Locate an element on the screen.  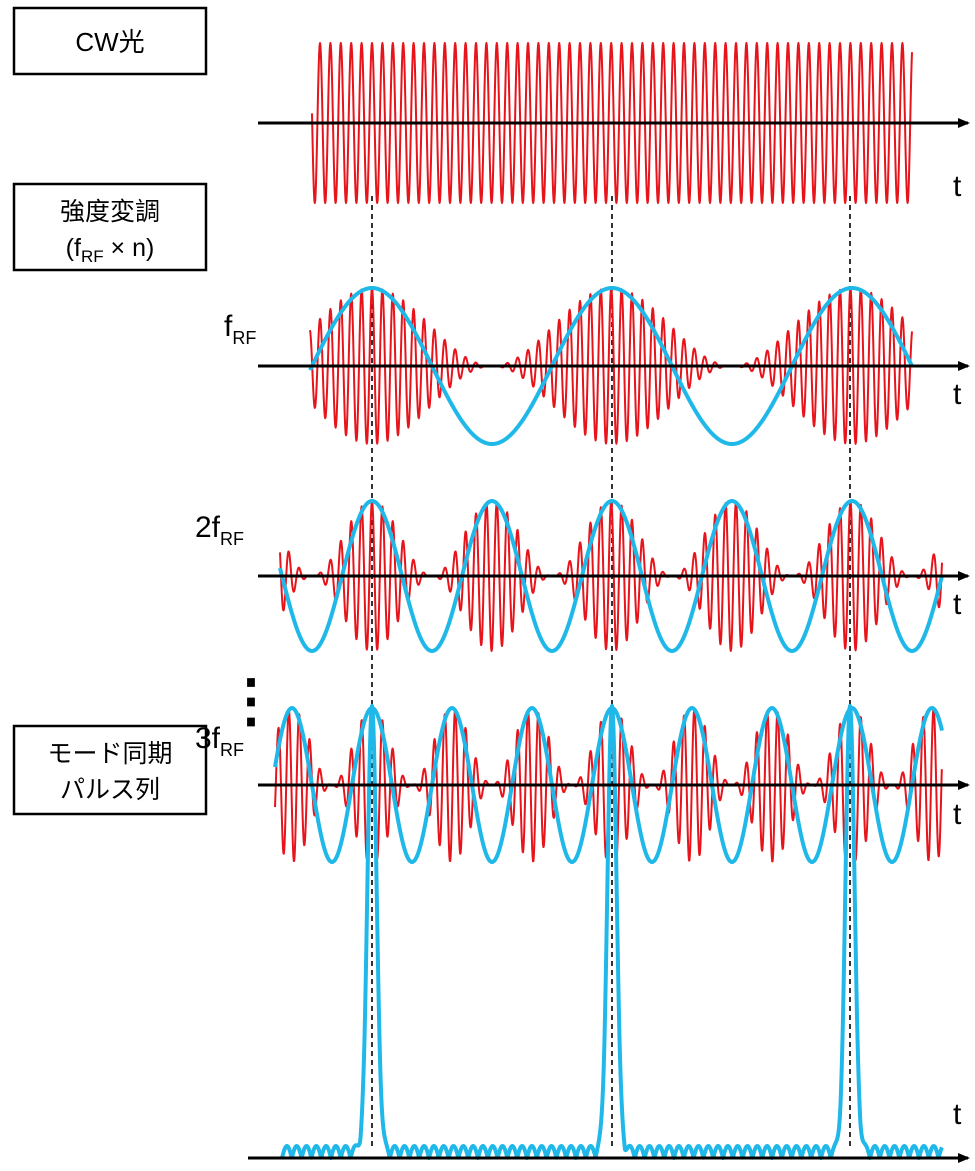
time-label-f3: t is located at coordinates (957, 814).